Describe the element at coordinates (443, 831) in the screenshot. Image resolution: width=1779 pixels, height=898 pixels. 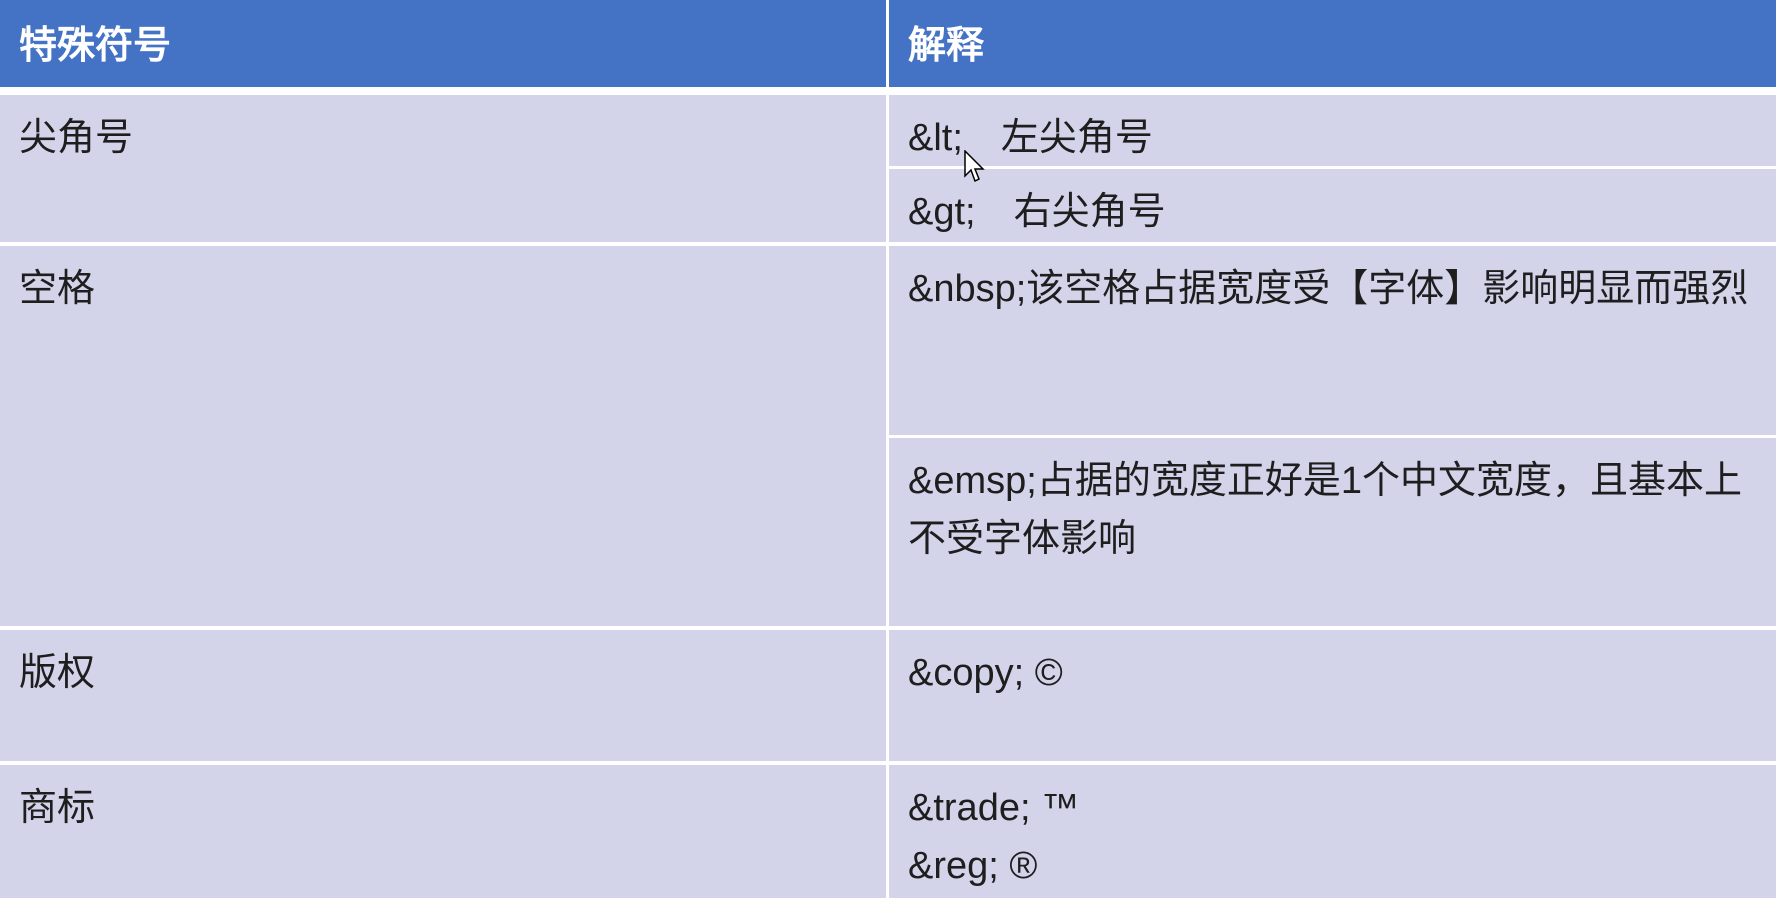
I see `symbol-trademark: 商标` at that location.